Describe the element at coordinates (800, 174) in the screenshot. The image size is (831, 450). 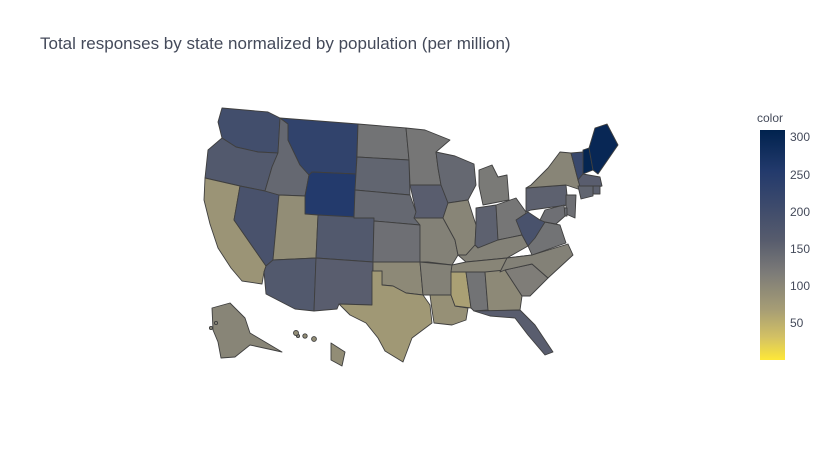
I see `colorbar-tick-label: 250` at that location.